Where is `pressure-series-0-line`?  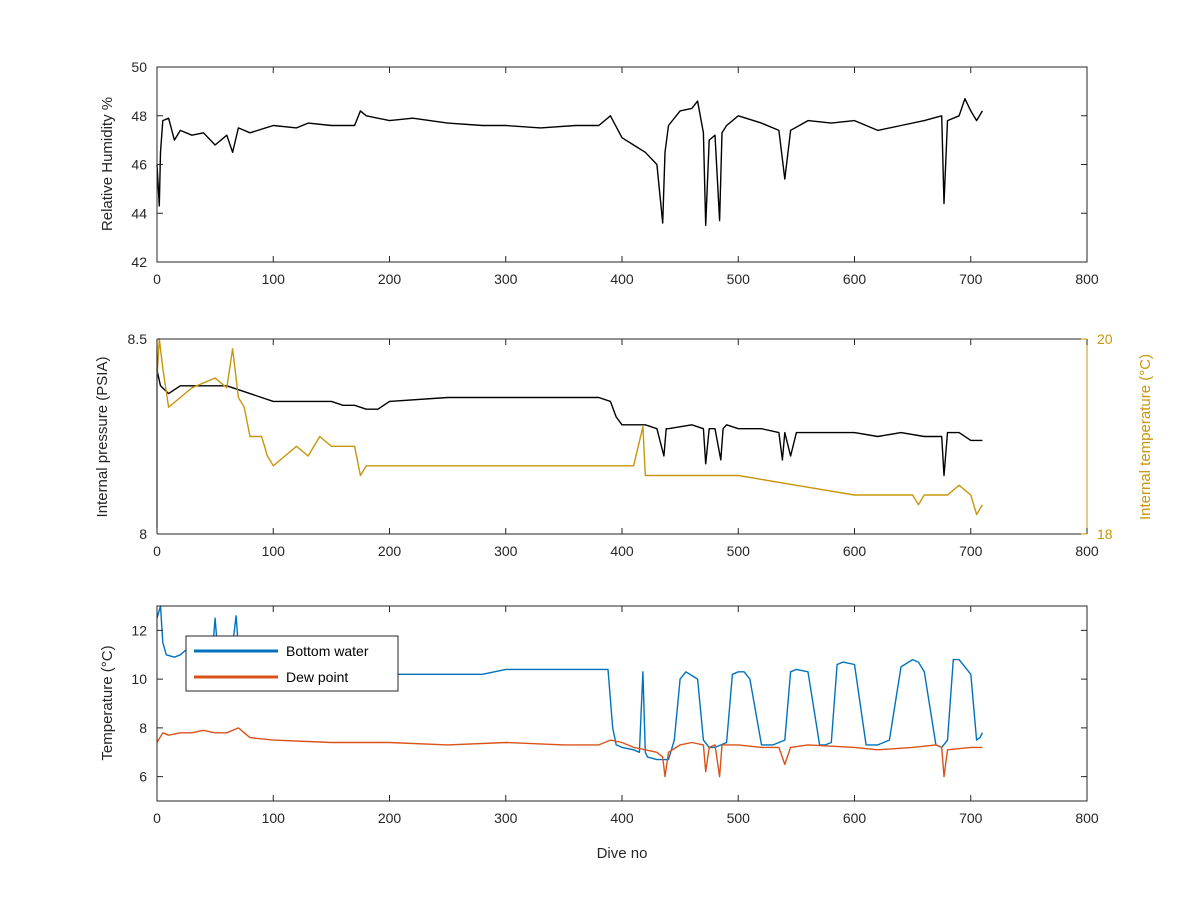
pressure-series-0-line is located at coordinates (569, 423).